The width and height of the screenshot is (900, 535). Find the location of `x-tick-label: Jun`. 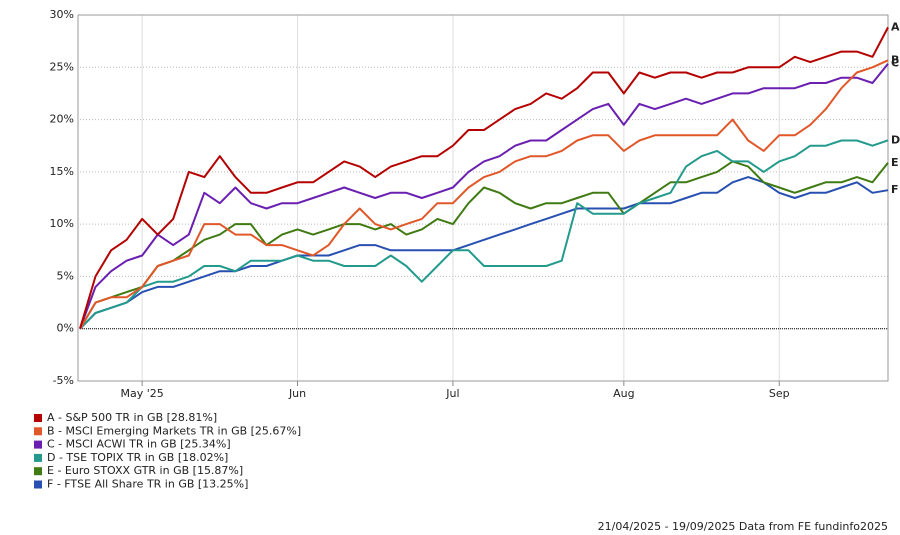

x-tick-label: Jun is located at coordinates (297, 393).